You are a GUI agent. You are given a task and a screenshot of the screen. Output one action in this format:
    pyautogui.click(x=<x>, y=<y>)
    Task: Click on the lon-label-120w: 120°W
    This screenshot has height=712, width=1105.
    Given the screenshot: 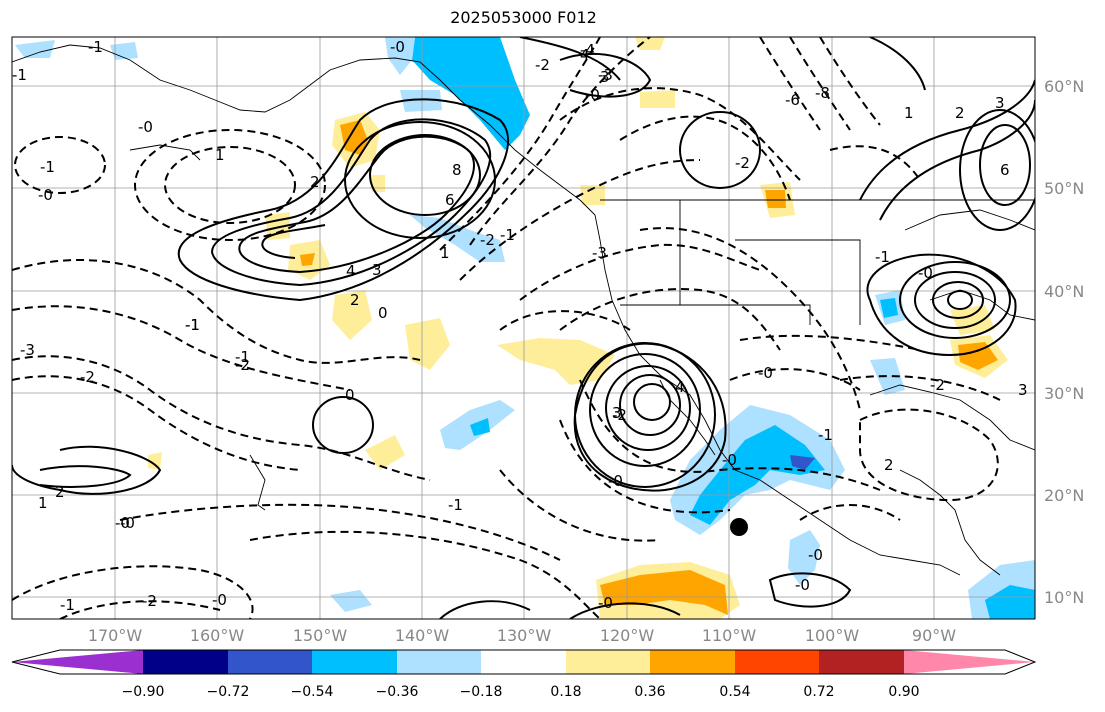 What is the action you would take?
    pyautogui.click(x=627, y=635)
    